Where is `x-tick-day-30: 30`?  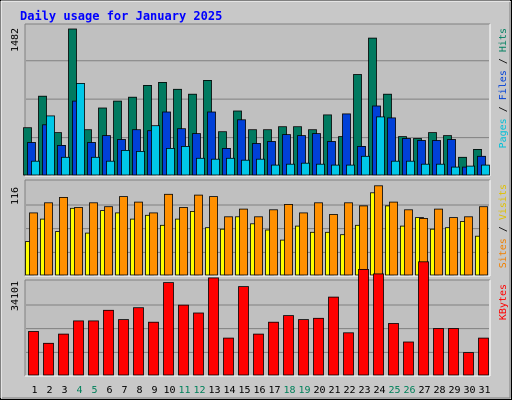
x-tick-day-30: 30 is located at coordinates (469, 390).